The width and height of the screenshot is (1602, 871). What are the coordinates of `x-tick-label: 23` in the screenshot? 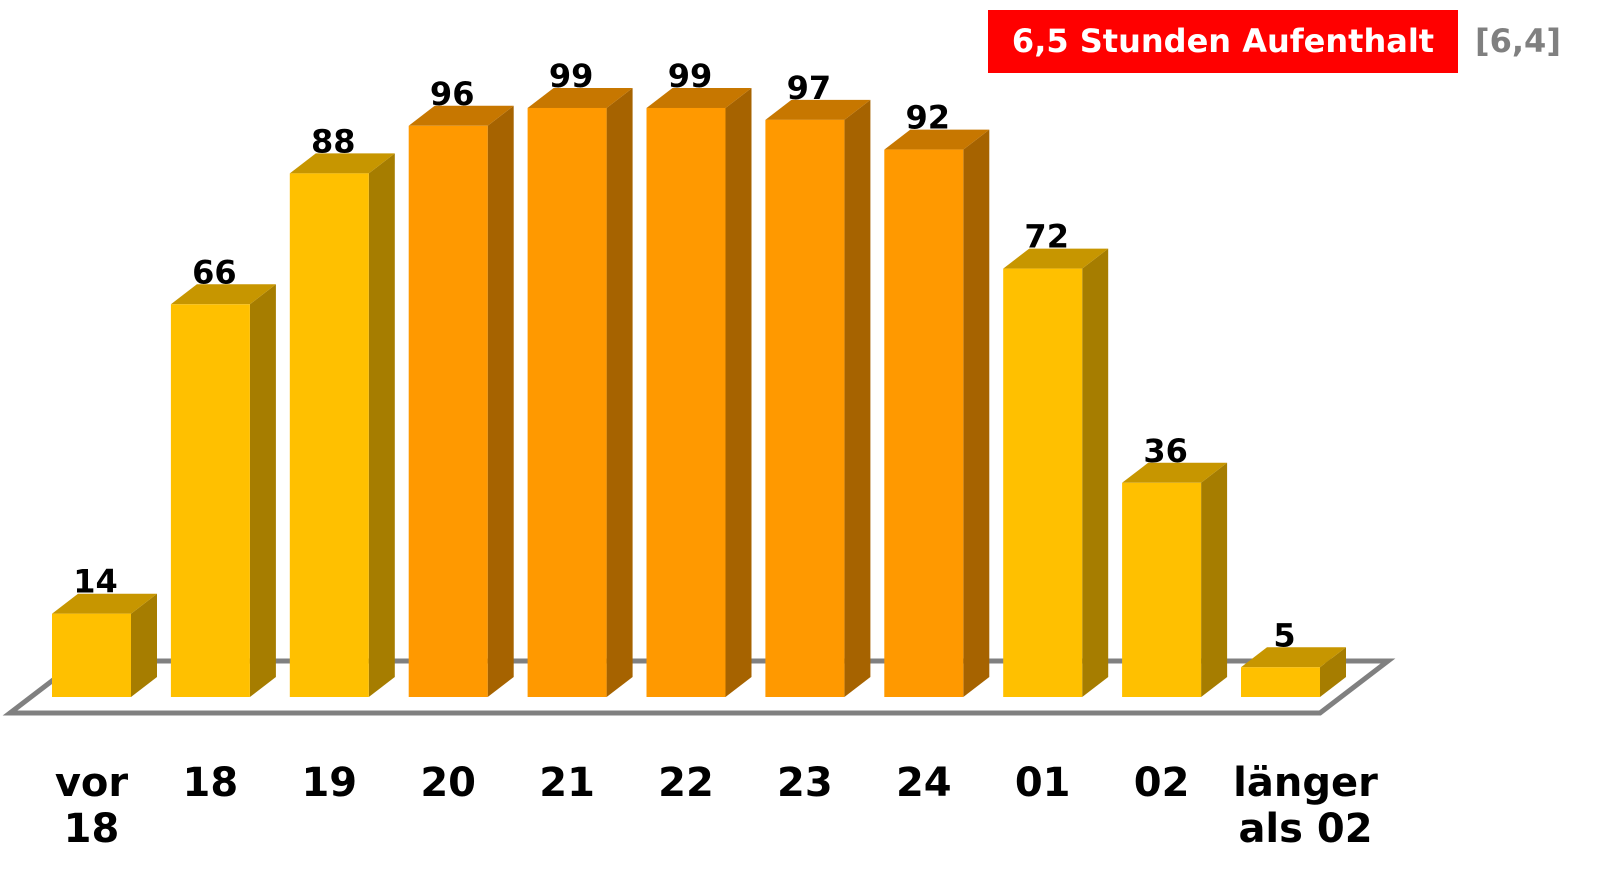 It's located at (805, 783).